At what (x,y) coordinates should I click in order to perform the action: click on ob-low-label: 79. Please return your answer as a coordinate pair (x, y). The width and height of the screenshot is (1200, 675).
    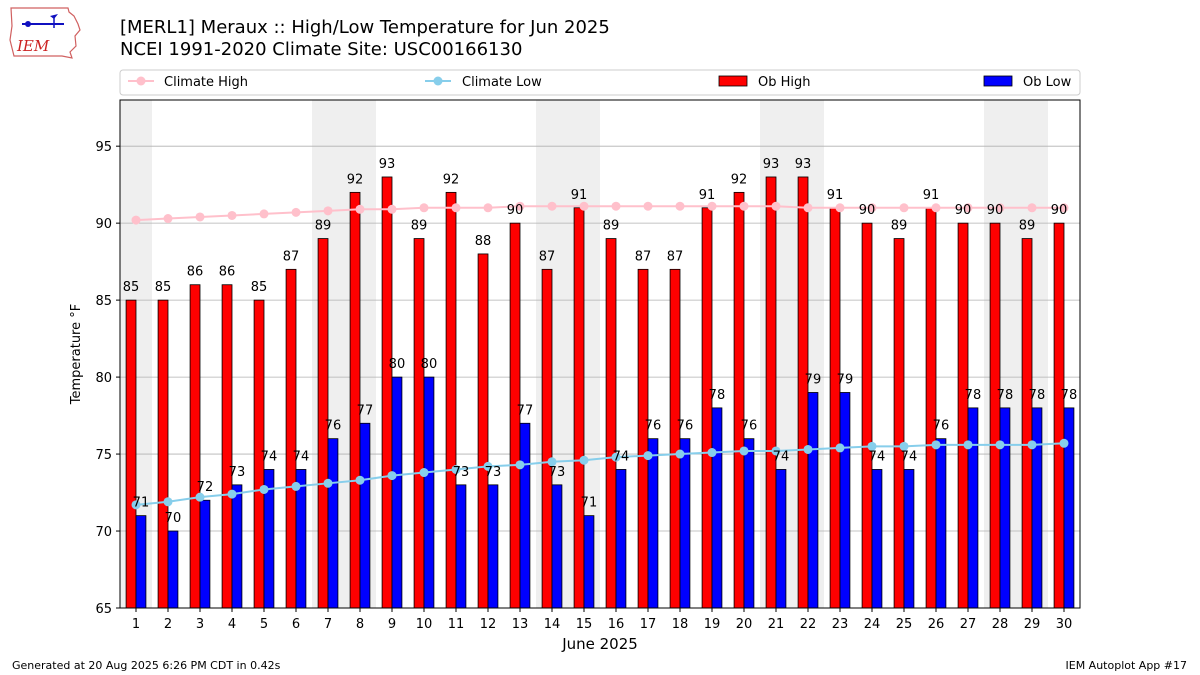
    Looking at the image, I should click on (845, 379).